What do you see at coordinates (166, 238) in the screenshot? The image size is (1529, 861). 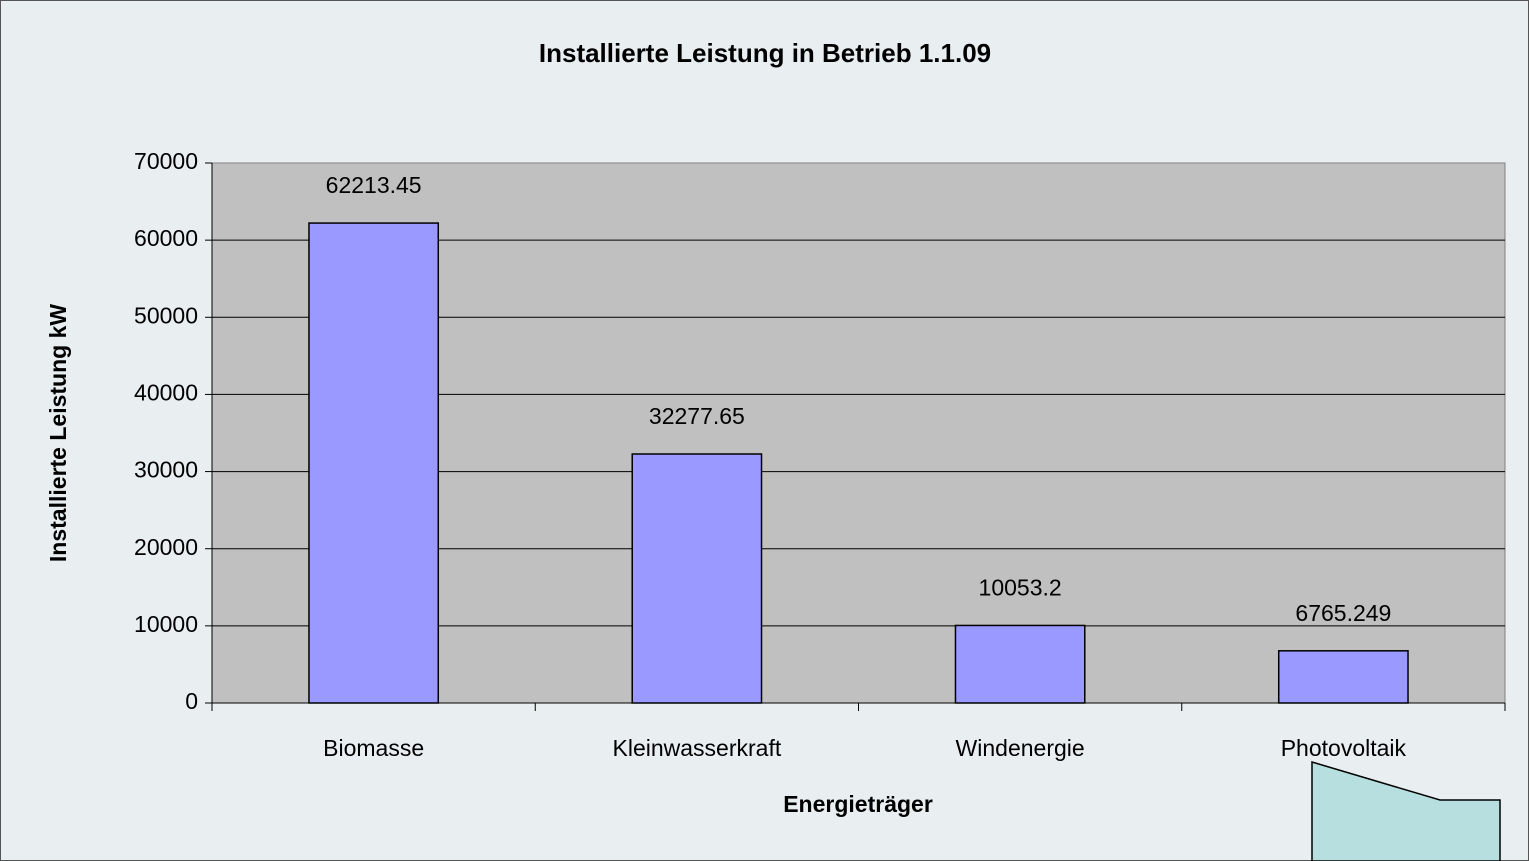 I see `y-tick-label: 60000` at bounding box center [166, 238].